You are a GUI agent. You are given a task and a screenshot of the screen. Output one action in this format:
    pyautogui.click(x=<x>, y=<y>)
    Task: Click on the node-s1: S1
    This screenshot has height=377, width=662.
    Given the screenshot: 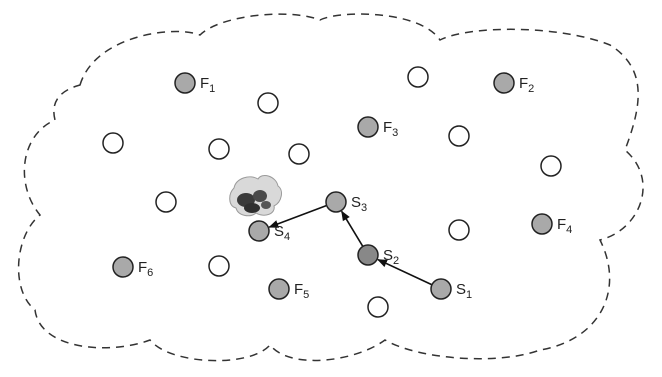 What is the action you would take?
    pyautogui.click(x=451, y=289)
    